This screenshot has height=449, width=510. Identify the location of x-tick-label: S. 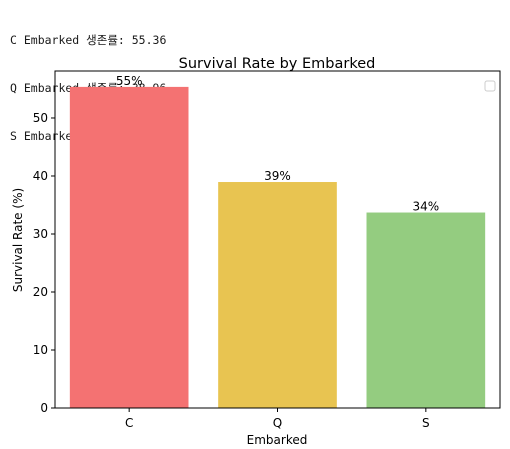
(426, 423).